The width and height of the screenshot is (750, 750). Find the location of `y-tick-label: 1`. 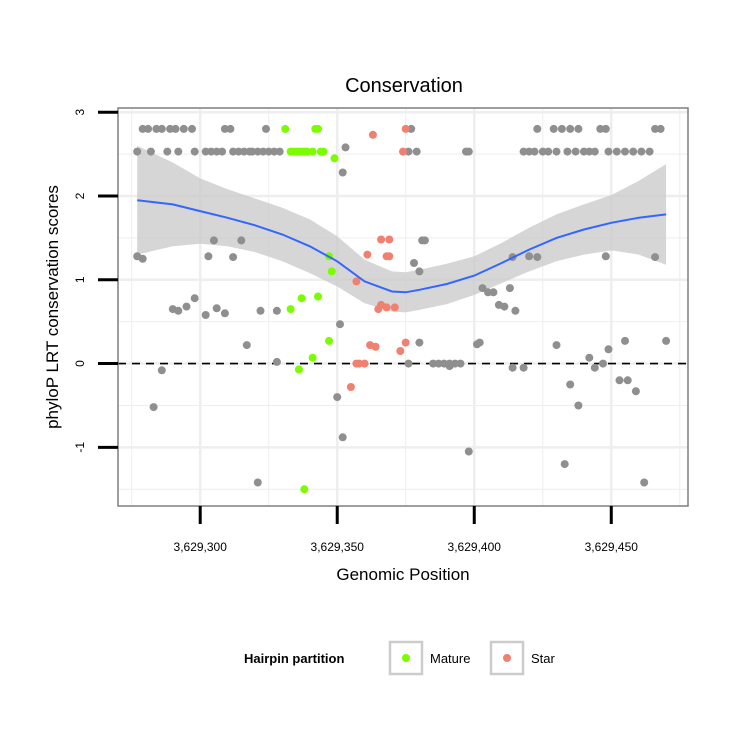

y-tick-label: 1 is located at coordinates (80, 279).